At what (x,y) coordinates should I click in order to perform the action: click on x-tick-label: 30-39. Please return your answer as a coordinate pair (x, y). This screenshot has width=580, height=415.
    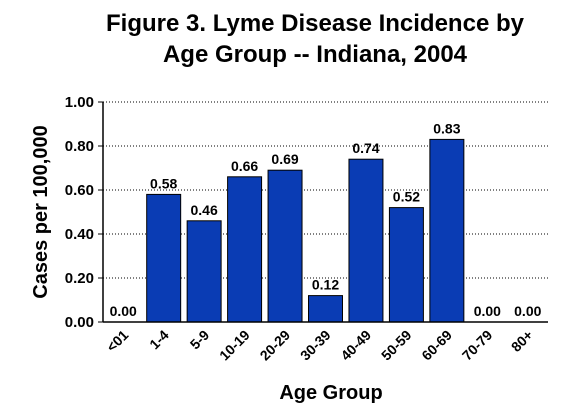
    Looking at the image, I should click on (315, 345).